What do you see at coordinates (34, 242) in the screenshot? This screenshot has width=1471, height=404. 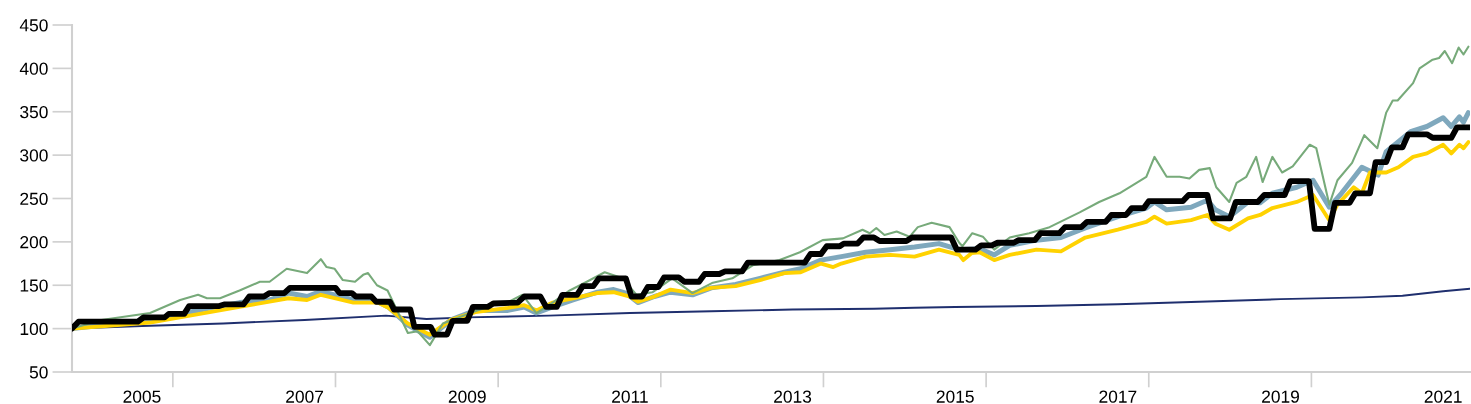 I see `y-tick-label: 200` at bounding box center [34, 242].